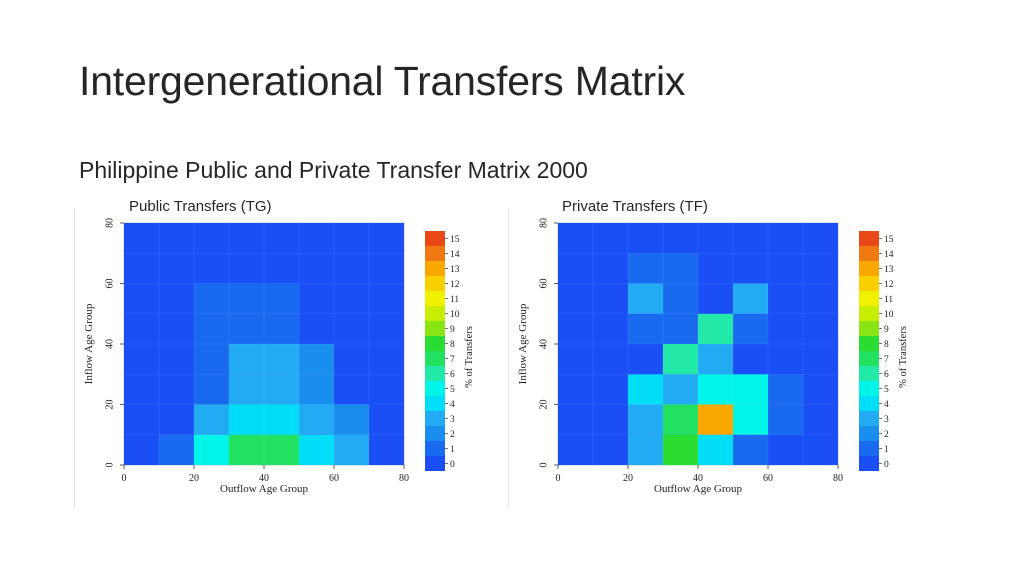 The image size is (1024, 576). I want to click on private-colorbar-tick-label: 0, so click(886, 465).